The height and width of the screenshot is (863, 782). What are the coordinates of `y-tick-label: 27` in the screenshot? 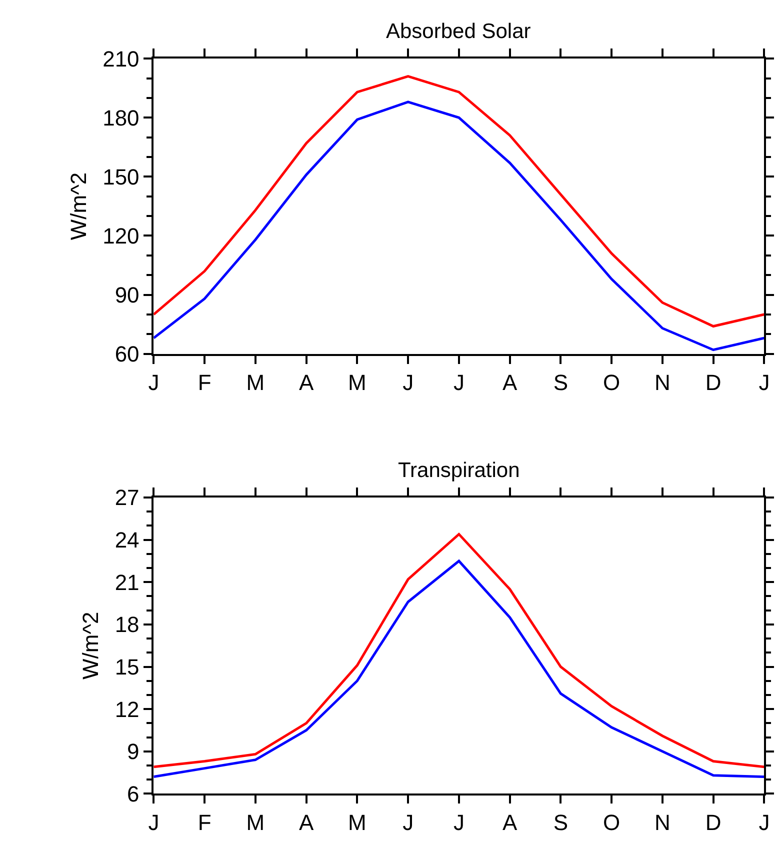 It's located at (127, 497).